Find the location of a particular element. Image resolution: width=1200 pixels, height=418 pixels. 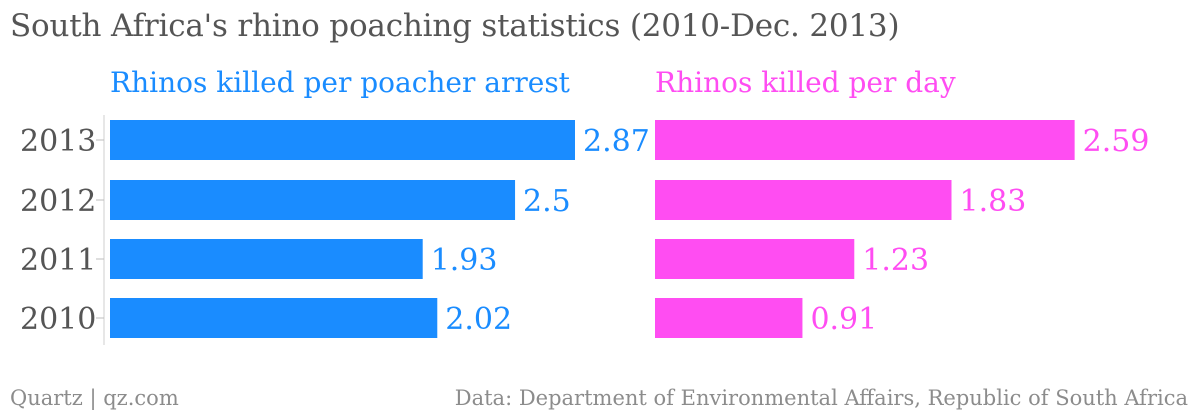

data-label: 2.5 is located at coordinates (547, 201).